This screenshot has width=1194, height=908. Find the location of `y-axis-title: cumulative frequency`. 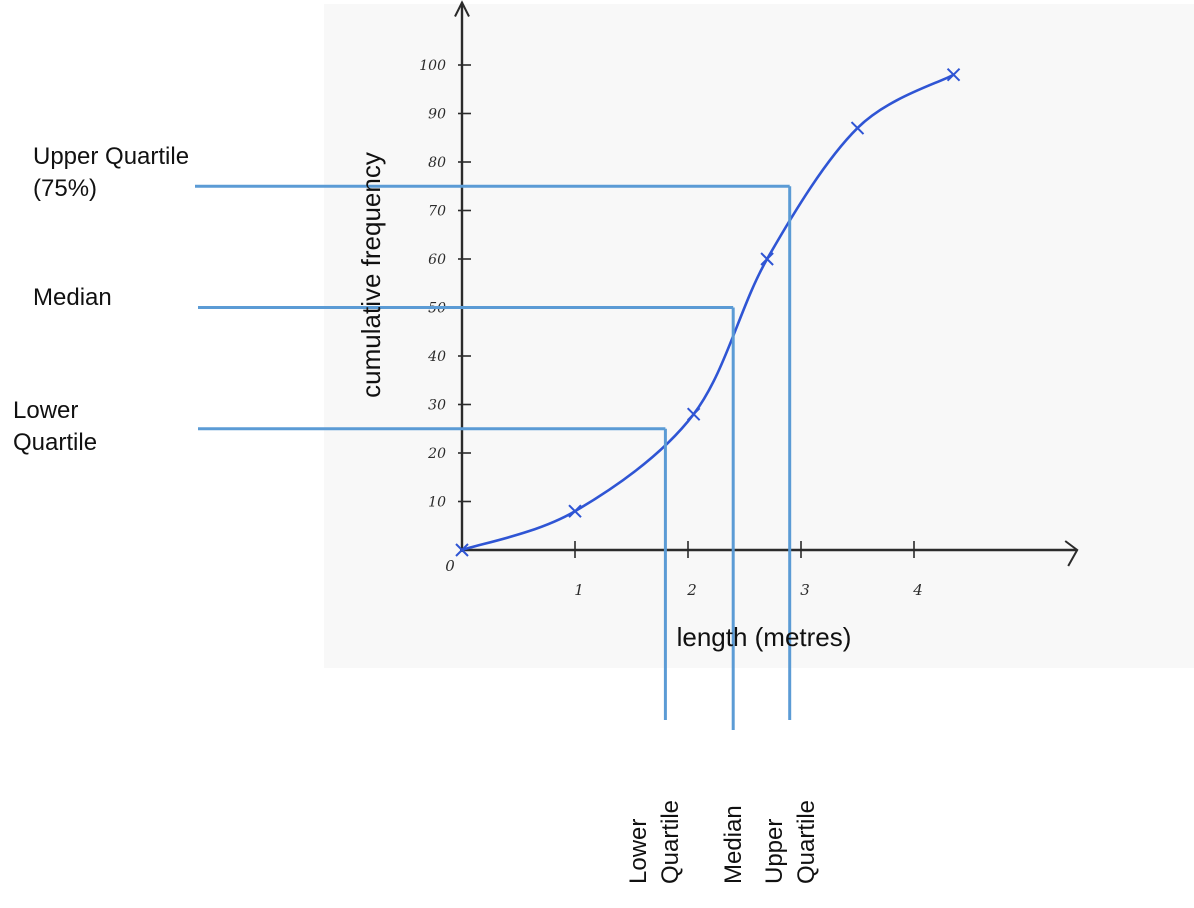

y-axis-title: cumulative frequency is located at coordinates (371, 275).